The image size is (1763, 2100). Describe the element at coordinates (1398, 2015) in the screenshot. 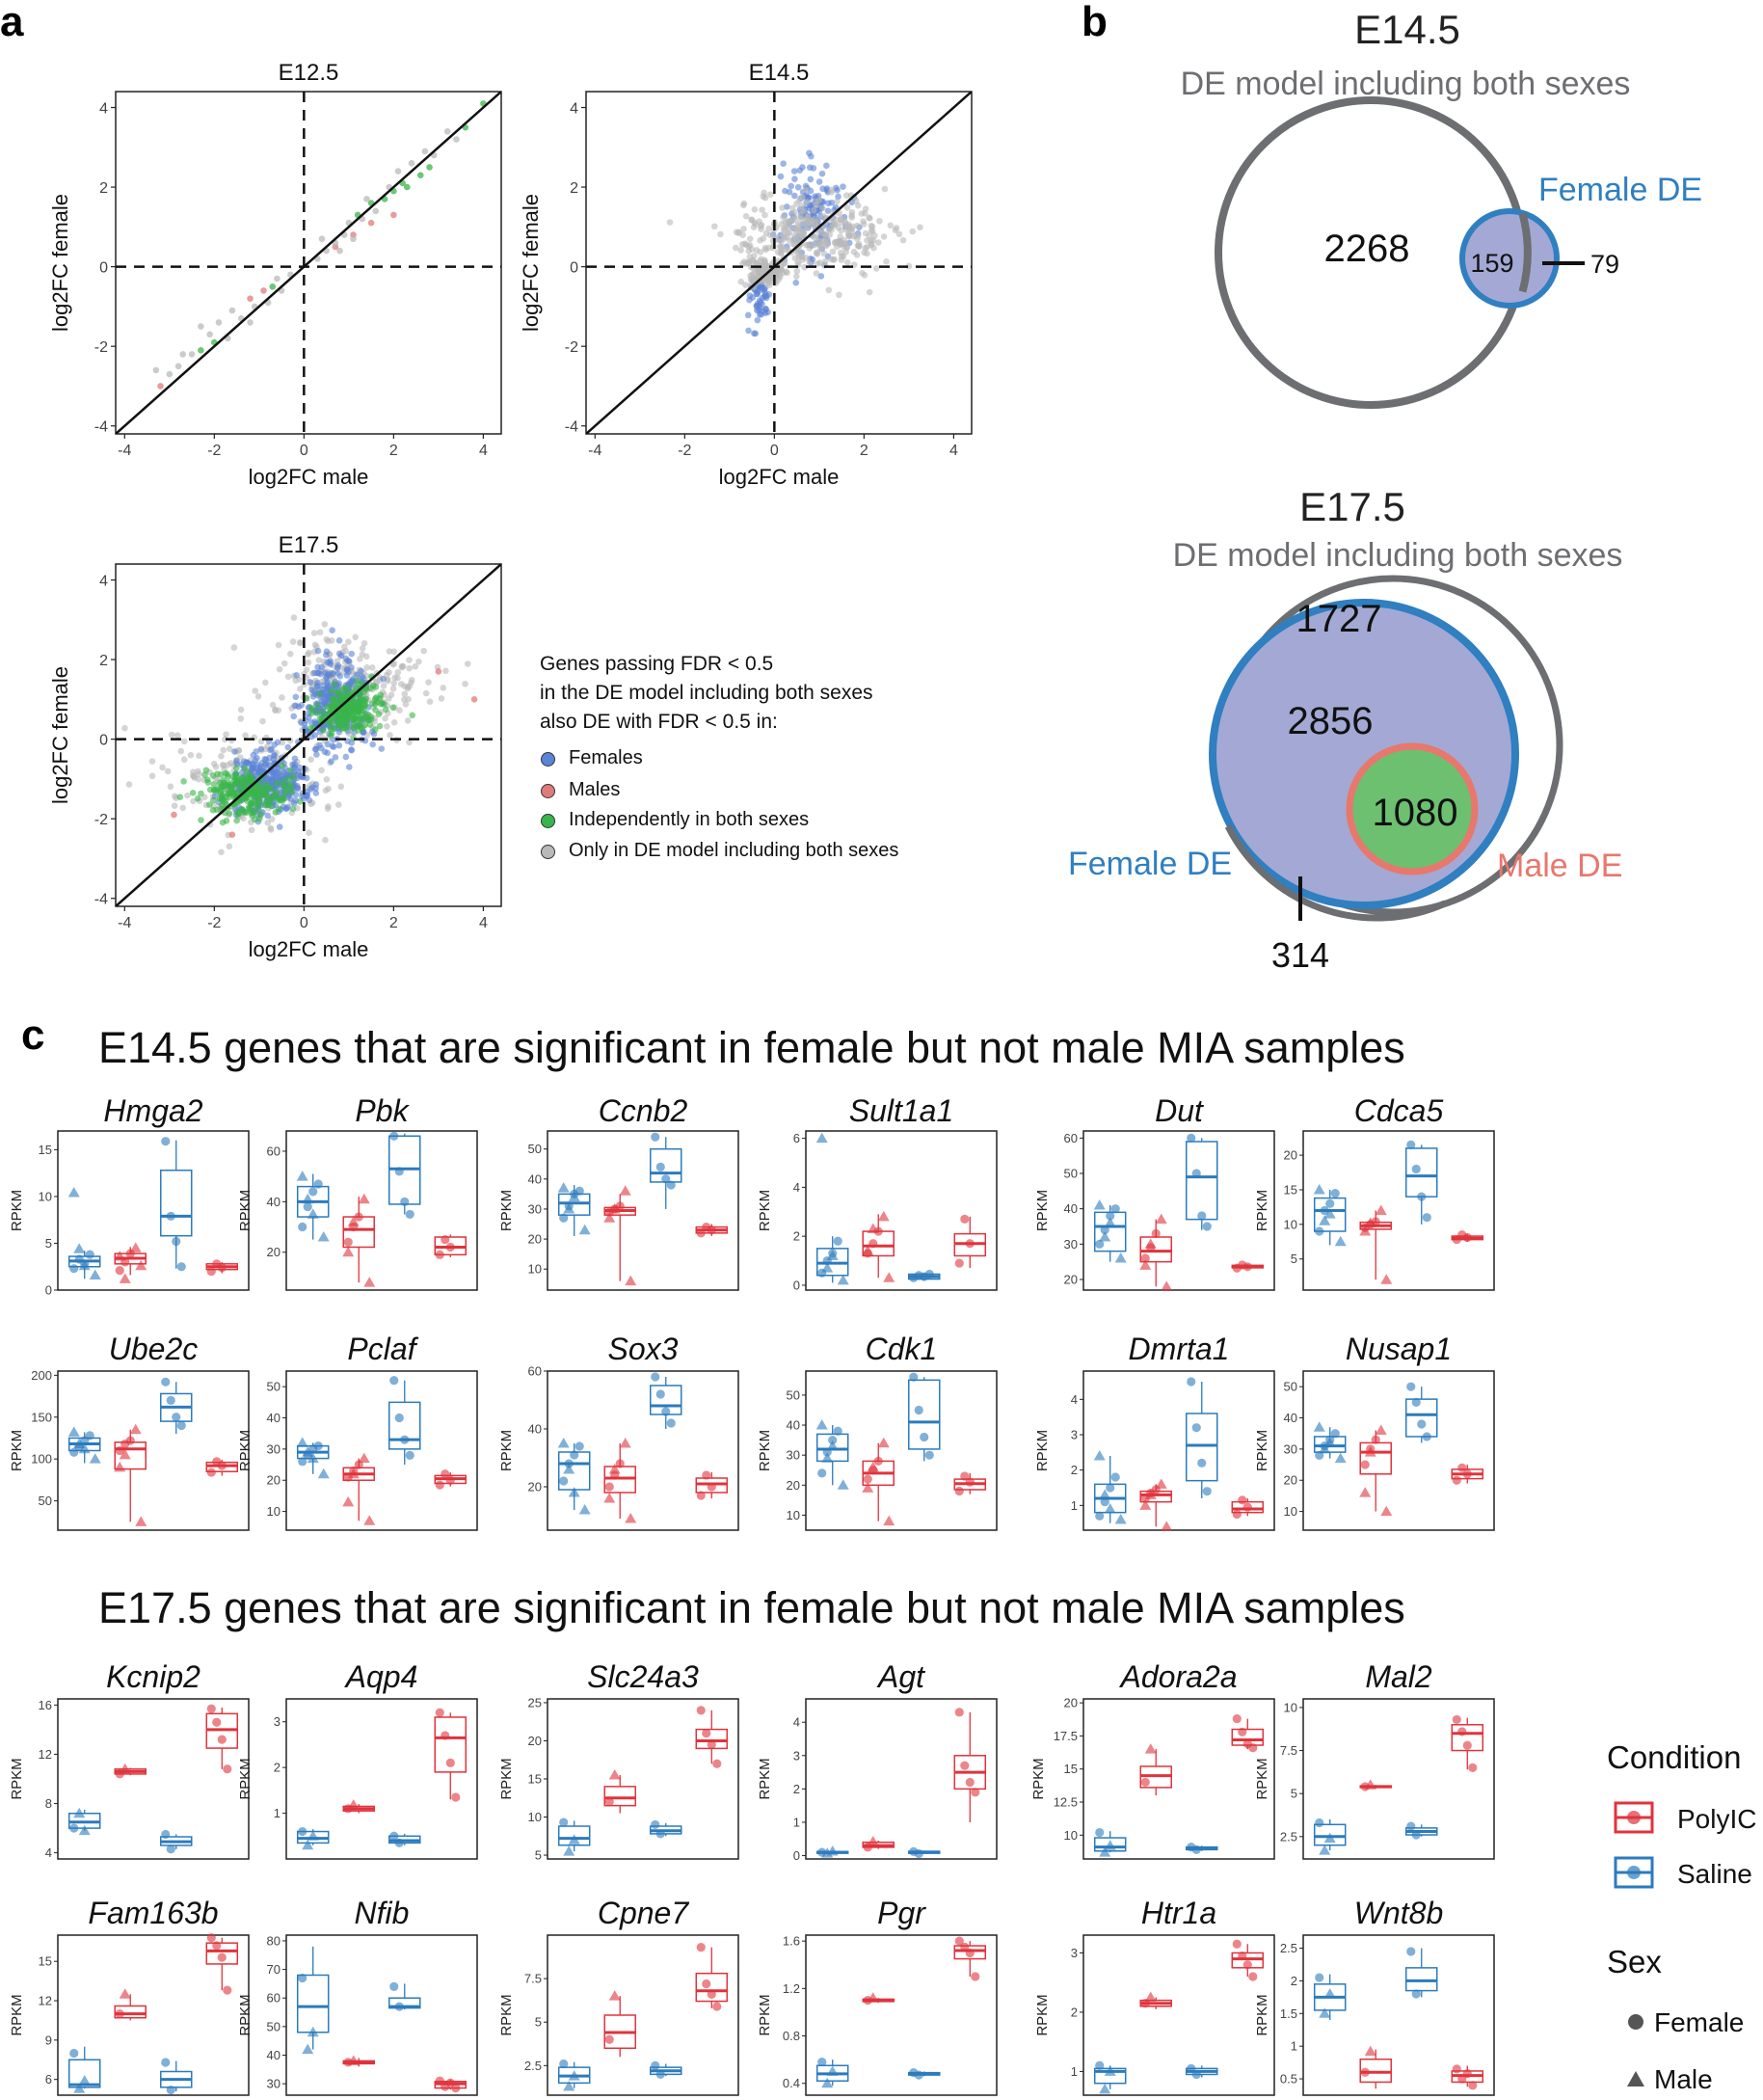

I see `boxplot-frame` at that location.